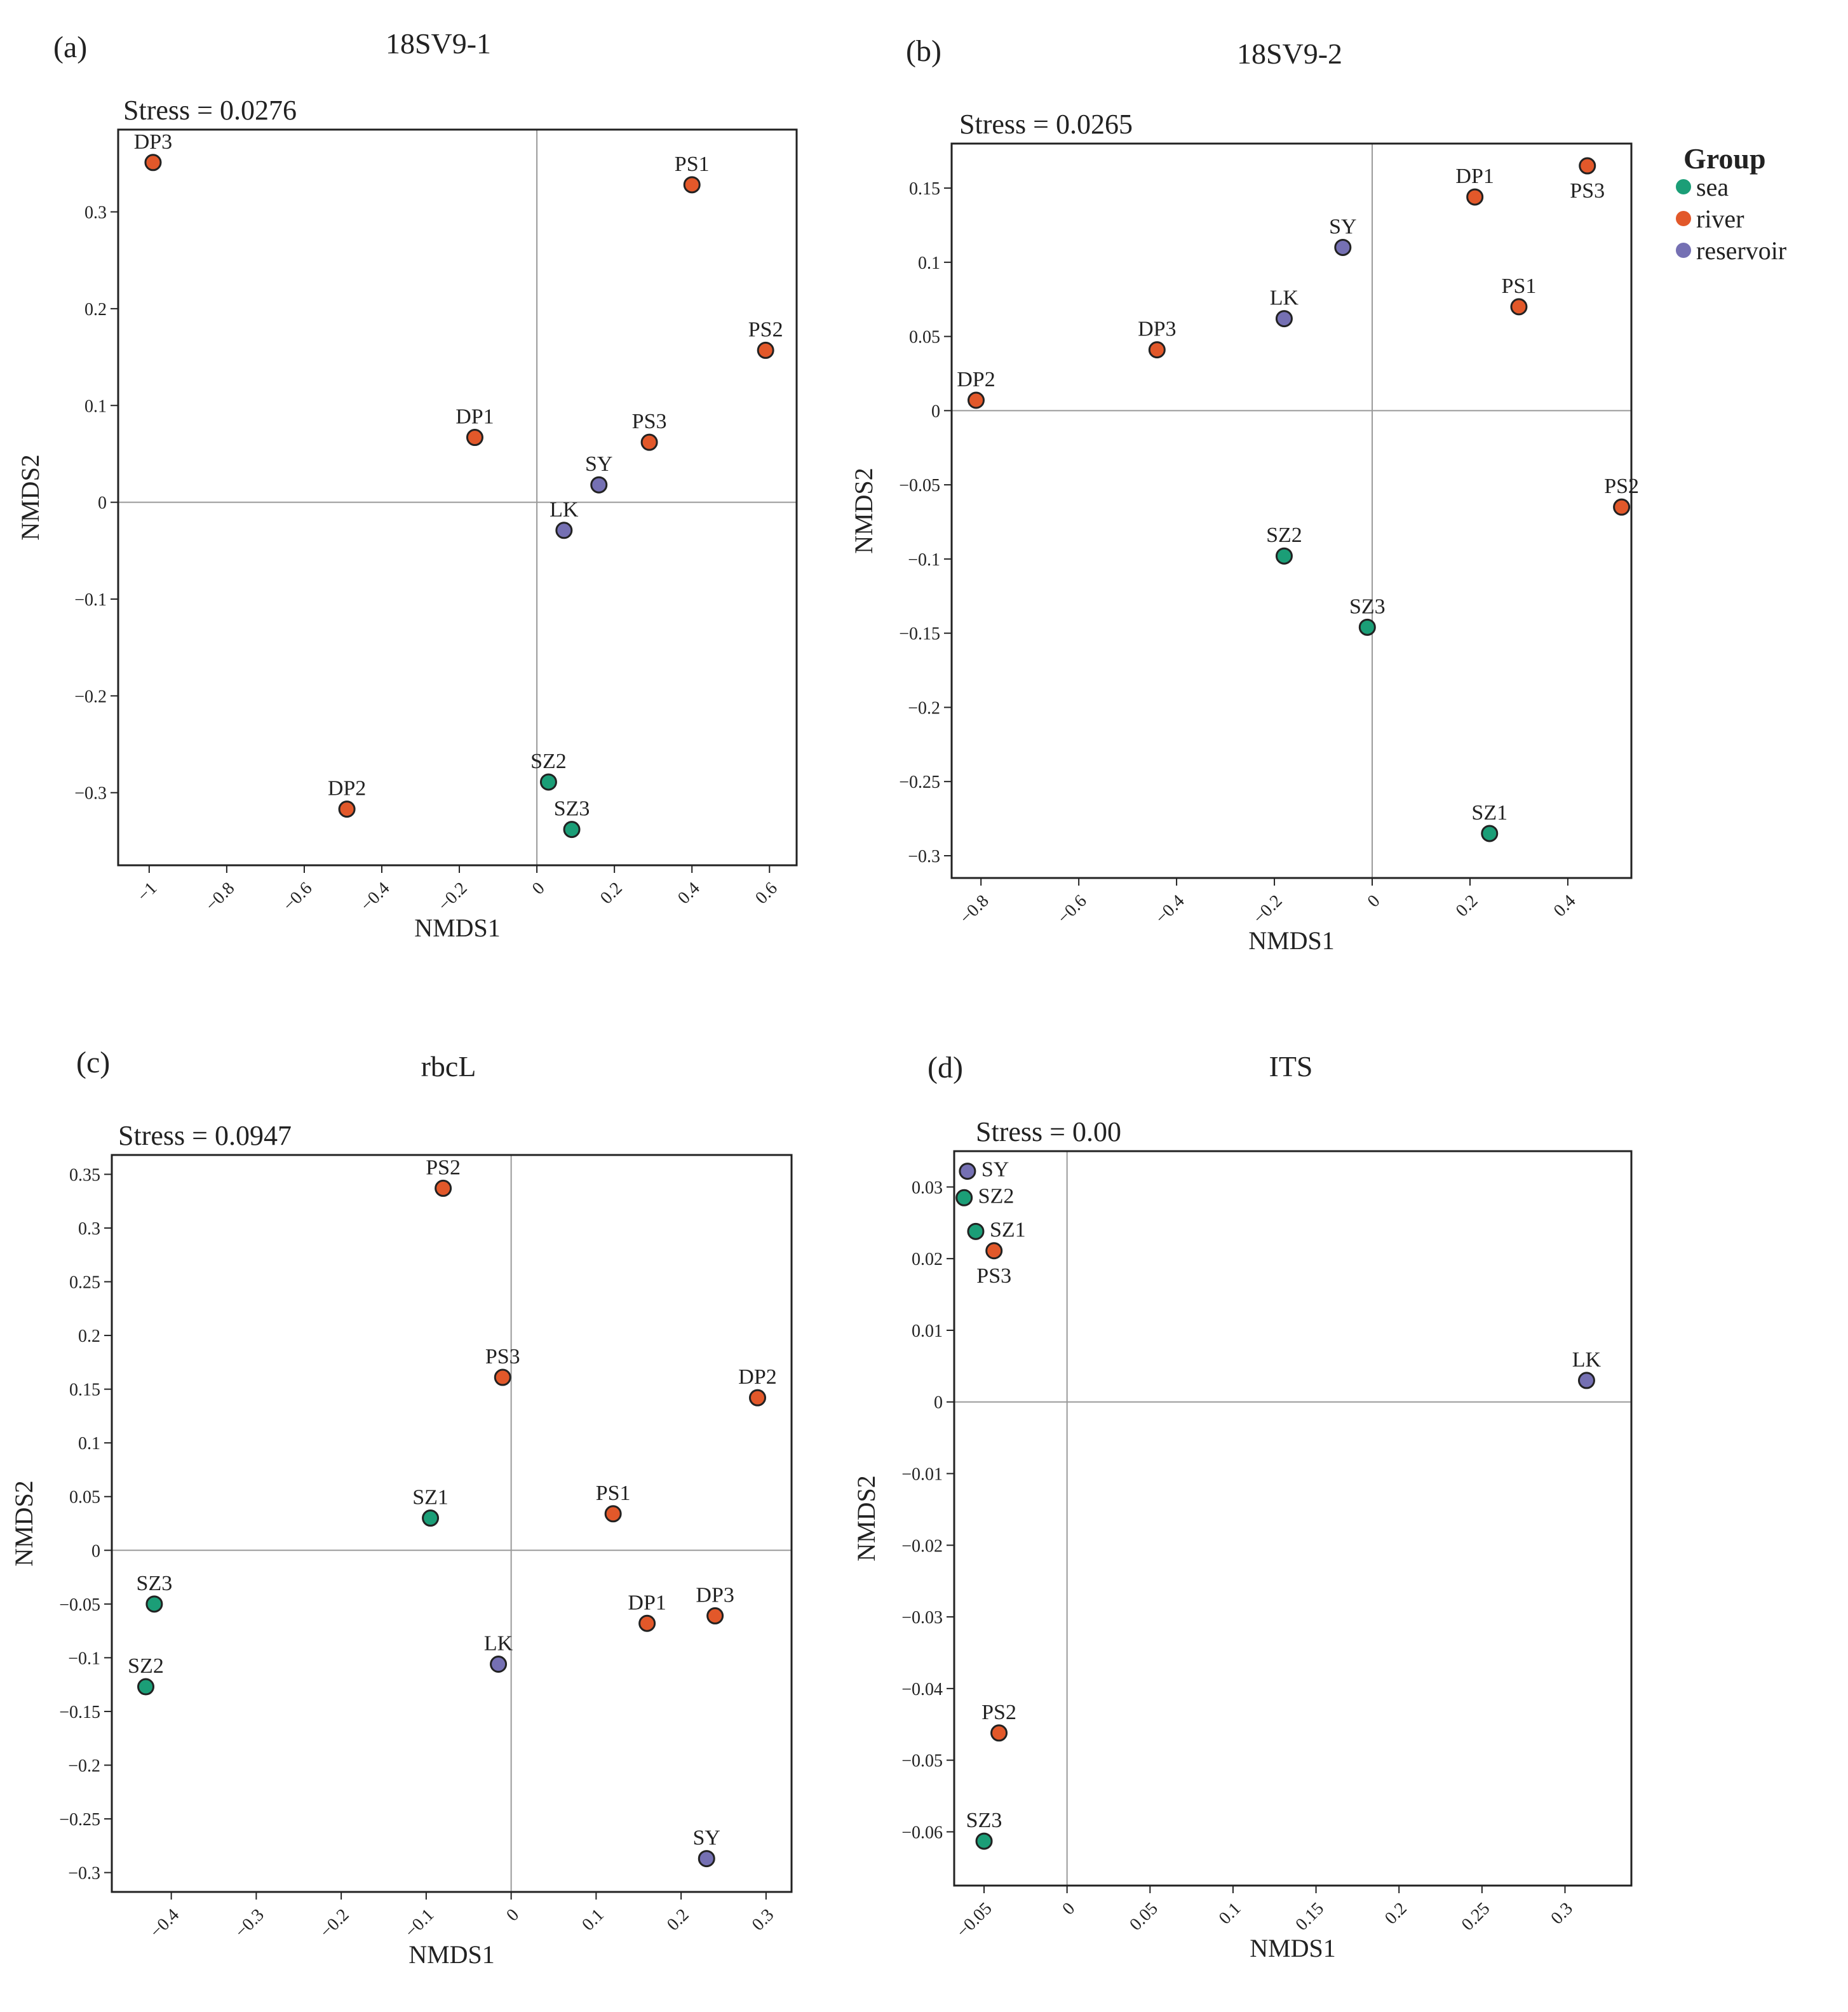 This screenshot has height=2012, width=1848. What do you see at coordinates (147, 892) in the screenshot?
I see `x-tick-label: −1` at bounding box center [147, 892].